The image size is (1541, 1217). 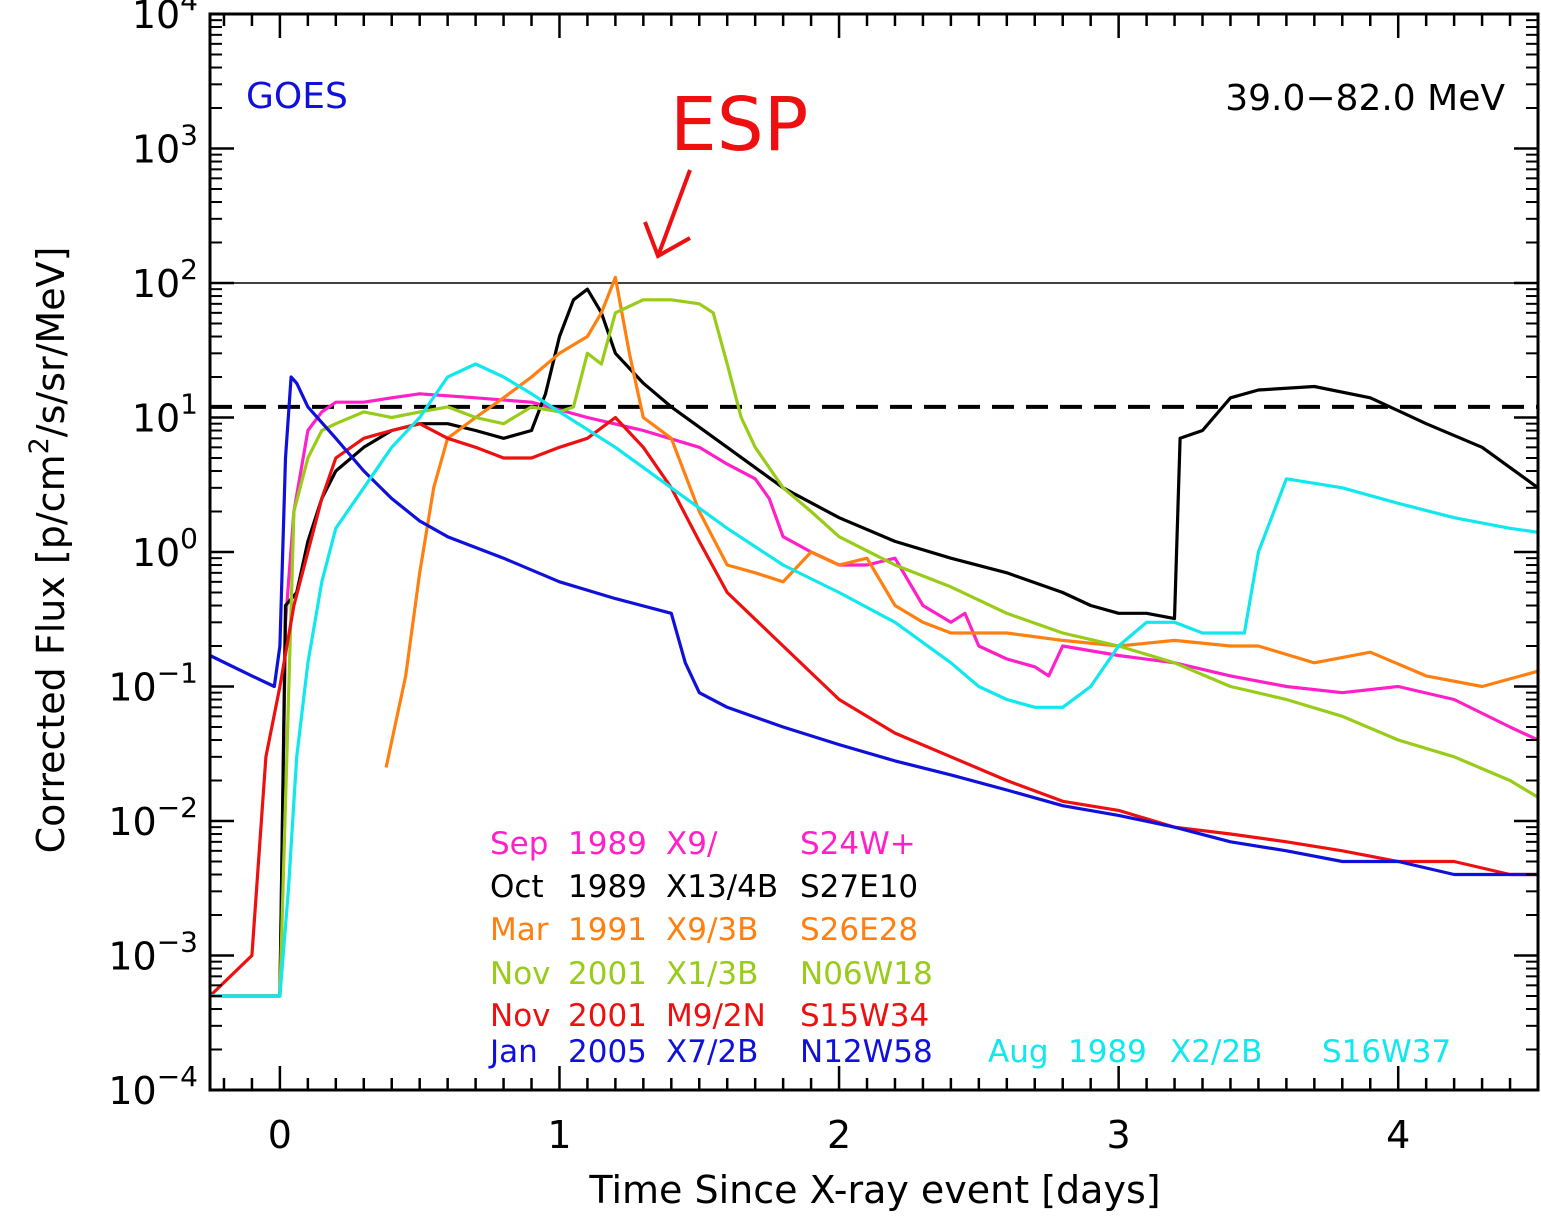 I want to click on y-tick-label: 10², so click(x=165, y=279).